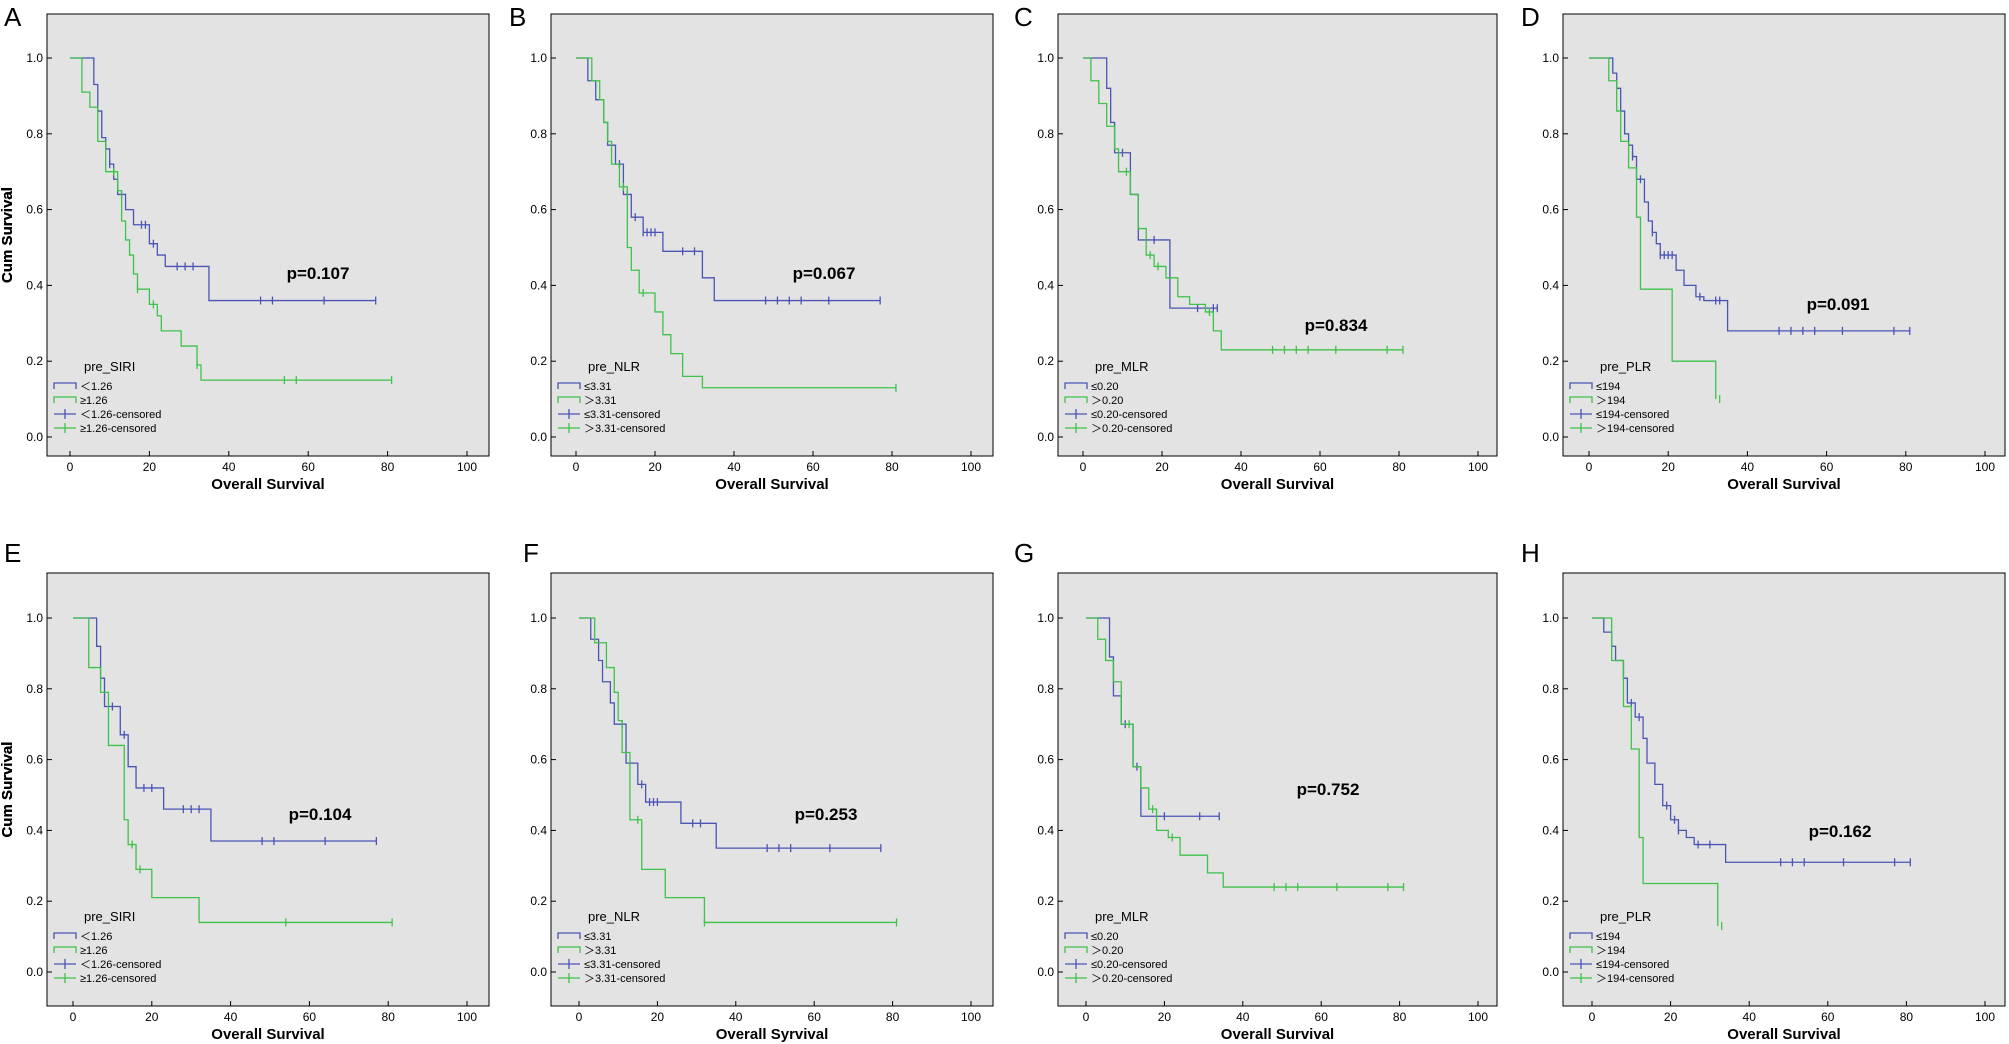 This screenshot has height=1044, width=2009. I want to click on legend-item-label: ＞194-censored, so click(1635, 979).